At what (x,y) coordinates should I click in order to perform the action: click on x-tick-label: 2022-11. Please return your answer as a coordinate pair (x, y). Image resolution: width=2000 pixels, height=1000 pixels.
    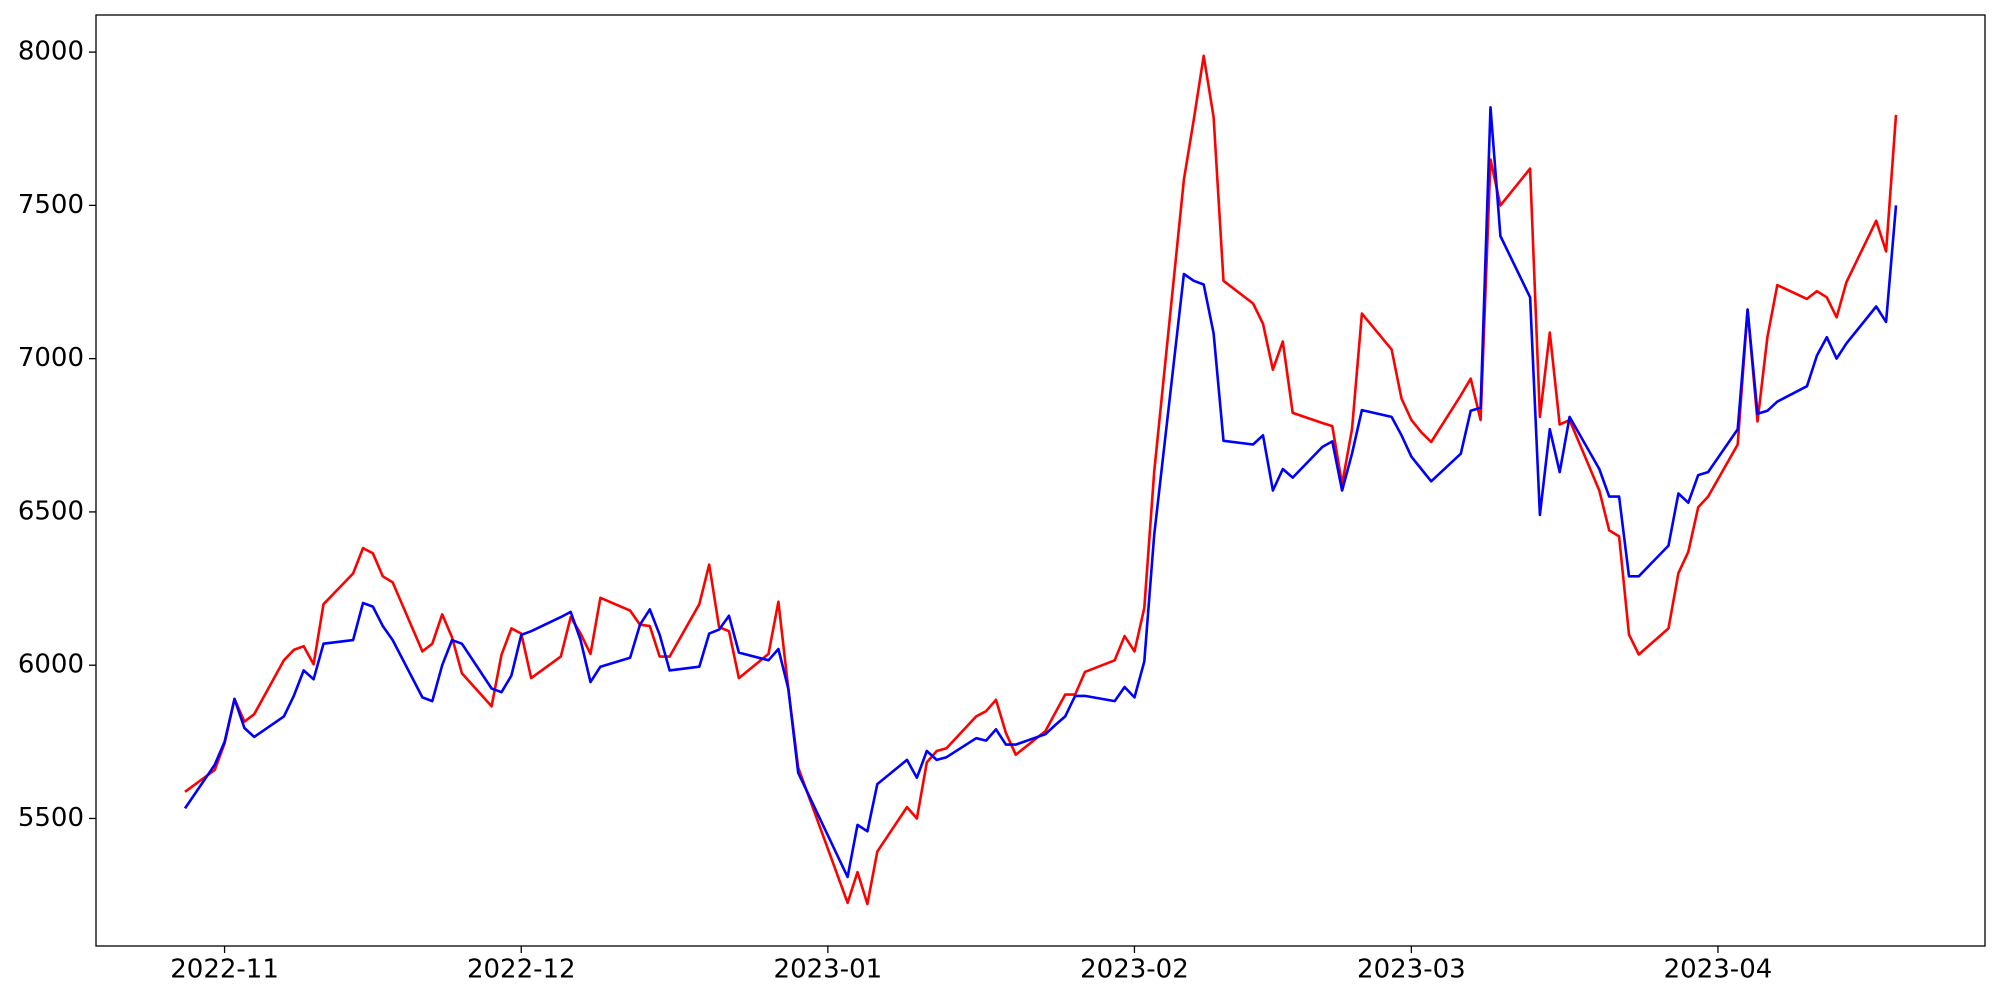
    Looking at the image, I should click on (224, 970).